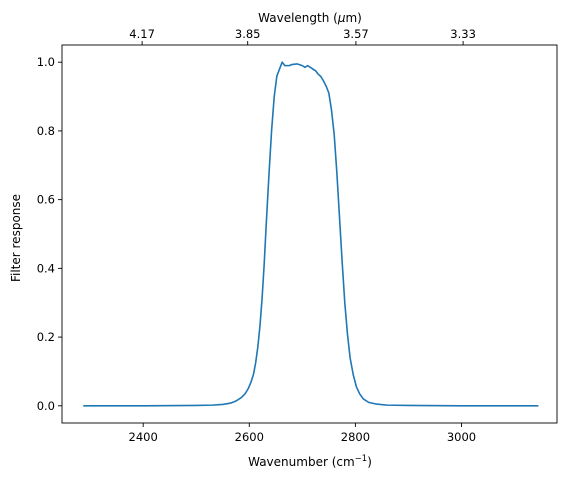 Image resolution: width=570 pixels, height=480 pixels. I want to click on y-tick-label: 0.0, so click(46, 406).